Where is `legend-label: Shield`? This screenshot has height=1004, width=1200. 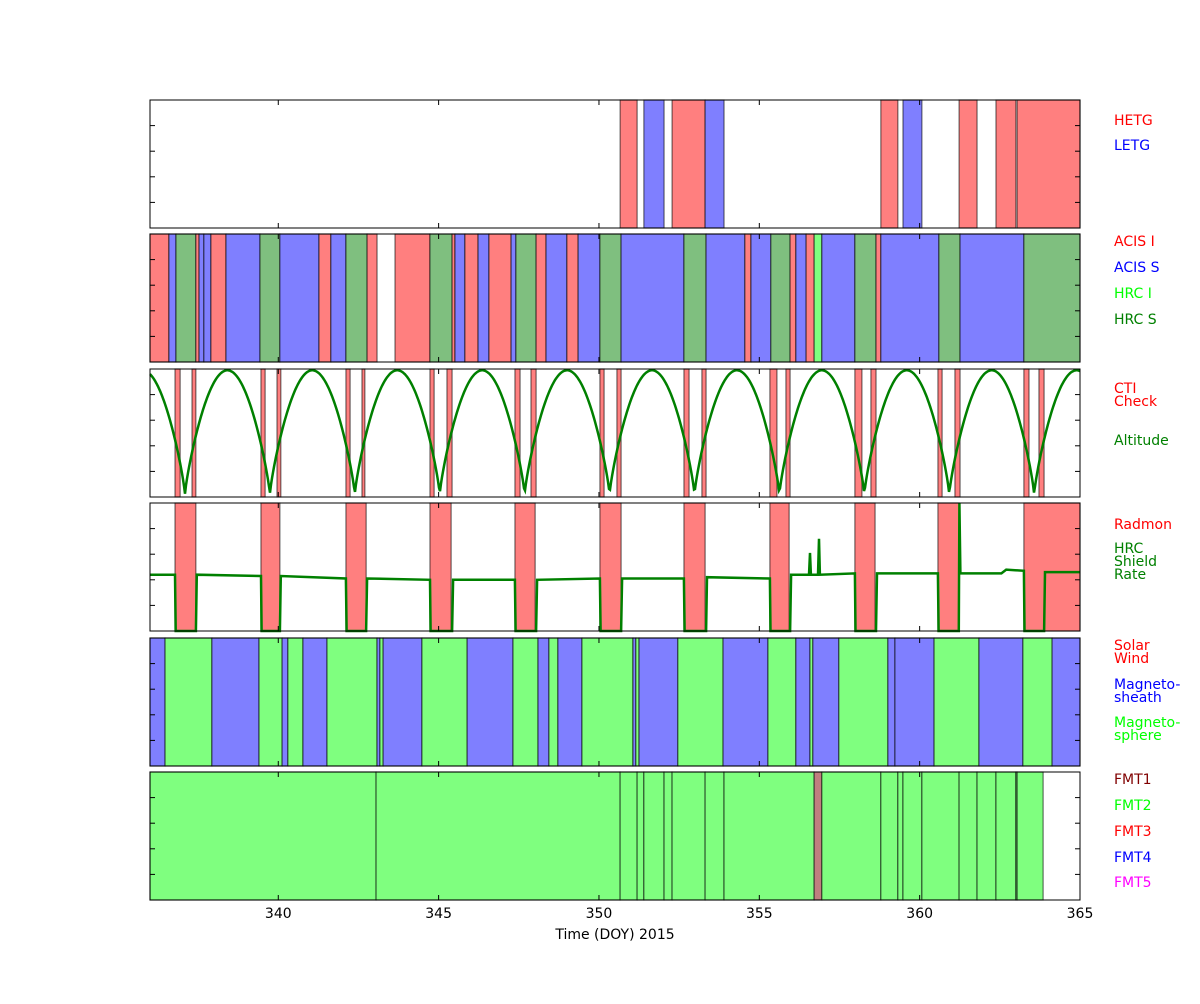 legend-label: Shield is located at coordinates (1135, 562).